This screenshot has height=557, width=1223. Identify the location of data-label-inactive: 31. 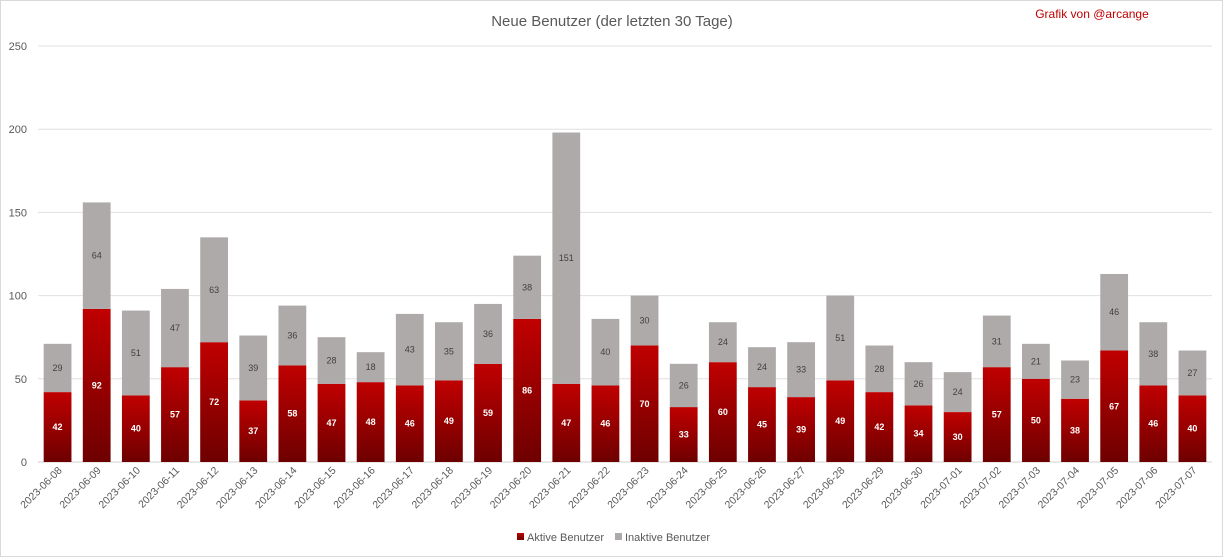
(997, 341).